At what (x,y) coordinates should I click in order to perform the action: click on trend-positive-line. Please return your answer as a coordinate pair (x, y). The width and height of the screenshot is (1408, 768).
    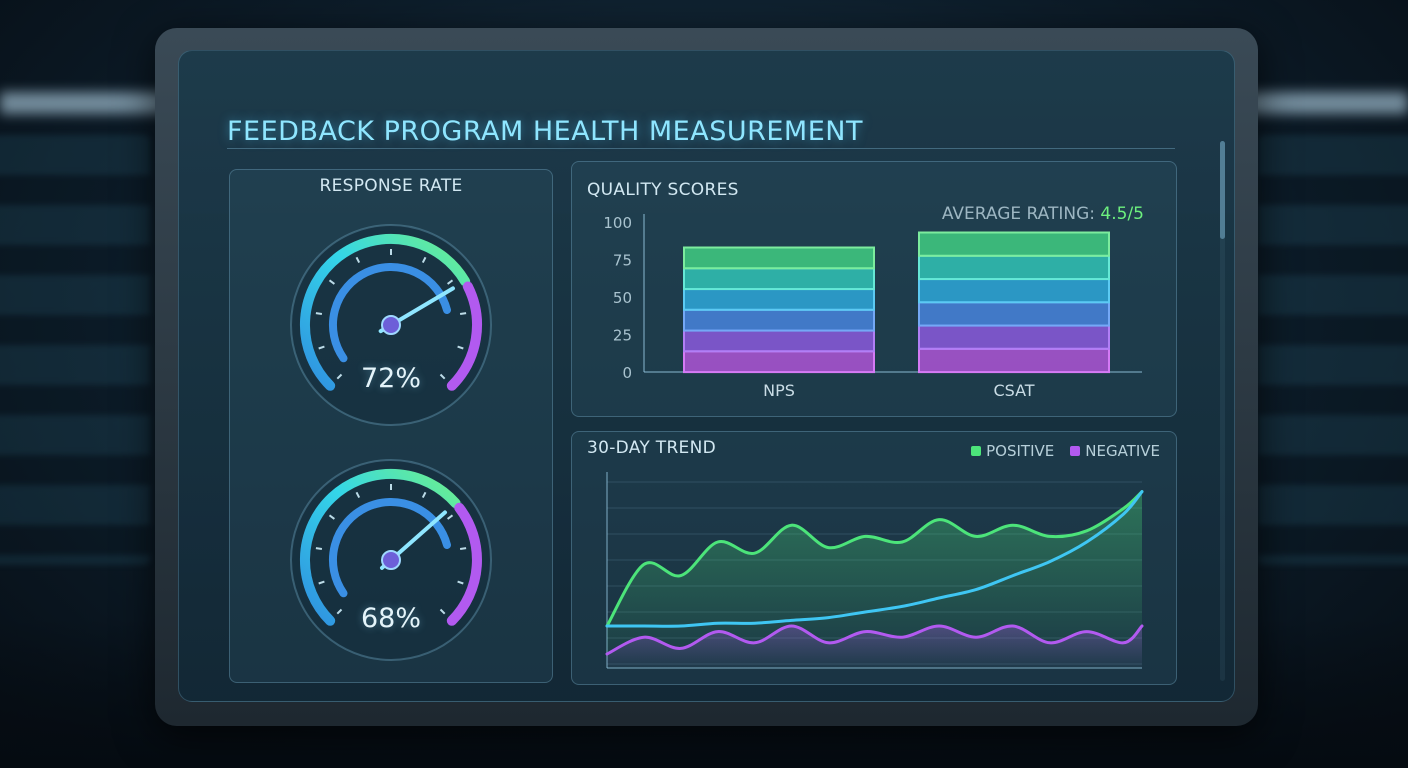
    Looking at the image, I should click on (874, 559).